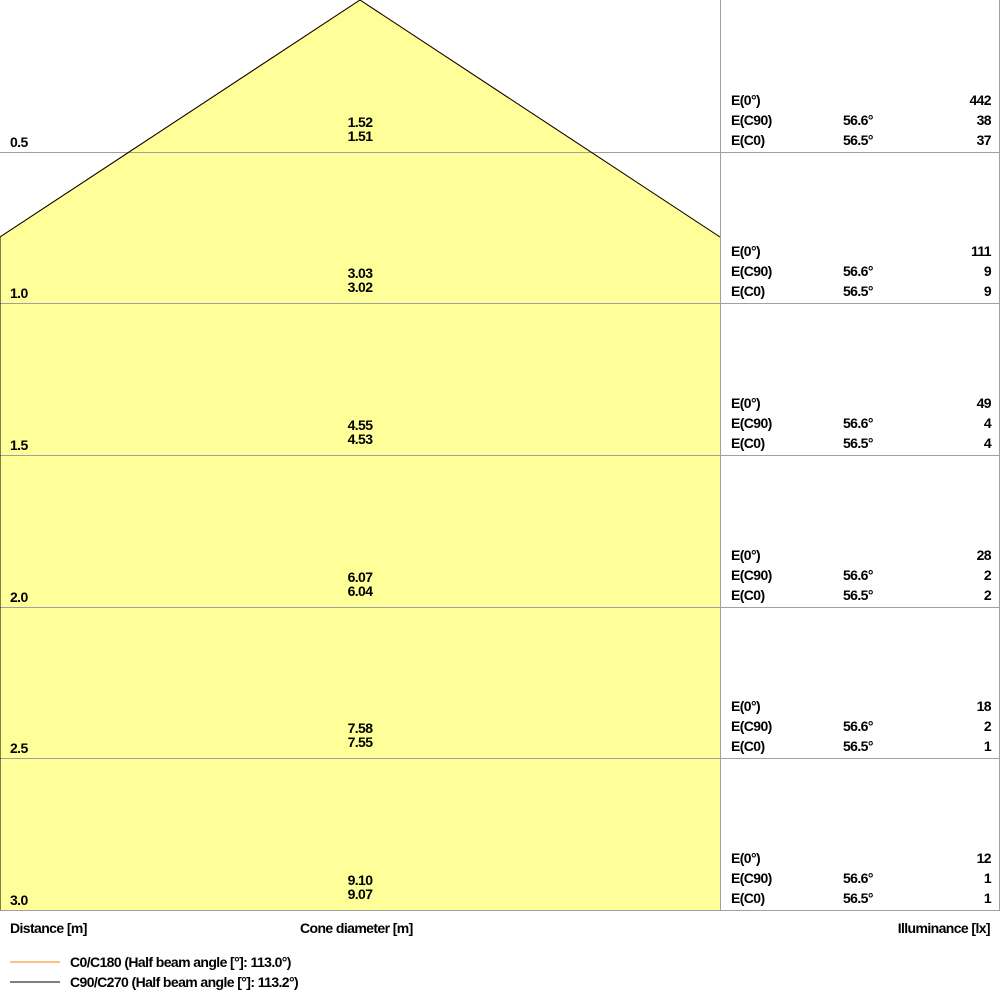 The width and height of the screenshot is (1000, 1000). I want to click on legend-label-c90: C90/C270 (Half beam angle [°]: 113.2°), so click(184, 982).